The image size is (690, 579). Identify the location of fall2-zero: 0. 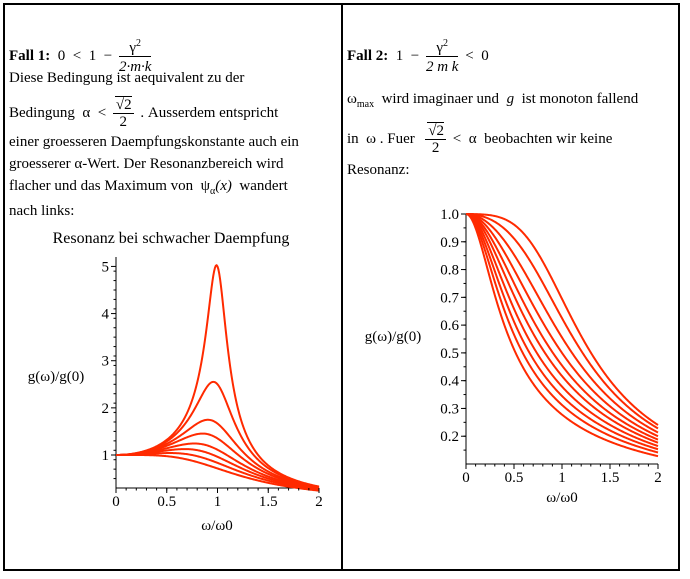
(485, 55).